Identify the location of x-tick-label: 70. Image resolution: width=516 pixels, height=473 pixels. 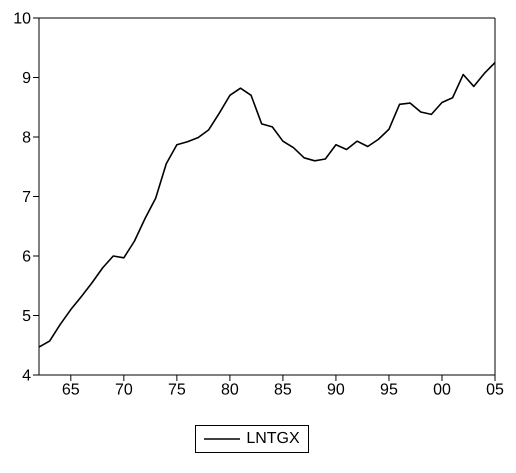
(123, 389).